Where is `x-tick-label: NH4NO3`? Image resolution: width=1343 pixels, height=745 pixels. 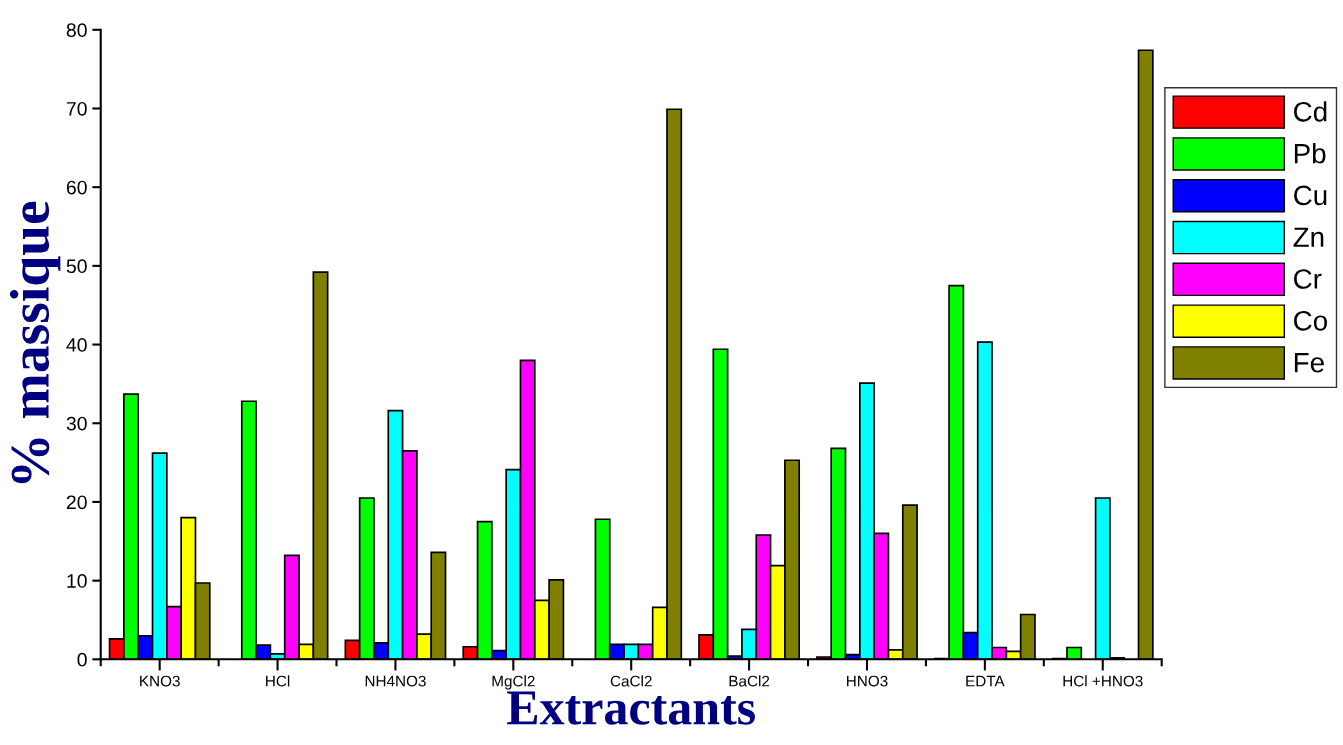 x-tick-label: NH4NO3 is located at coordinates (395, 681).